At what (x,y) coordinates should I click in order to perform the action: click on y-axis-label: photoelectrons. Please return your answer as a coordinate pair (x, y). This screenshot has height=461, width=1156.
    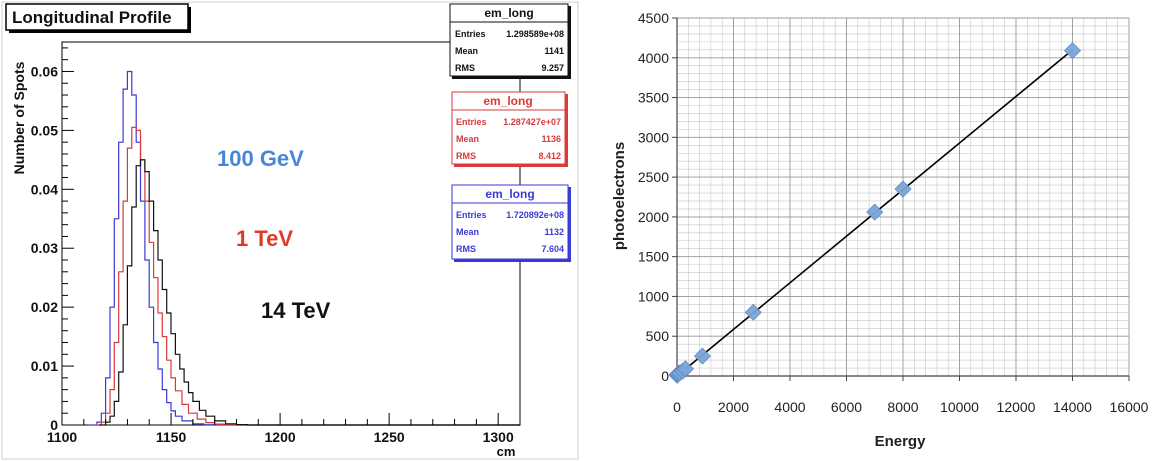
    Looking at the image, I should click on (619, 196).